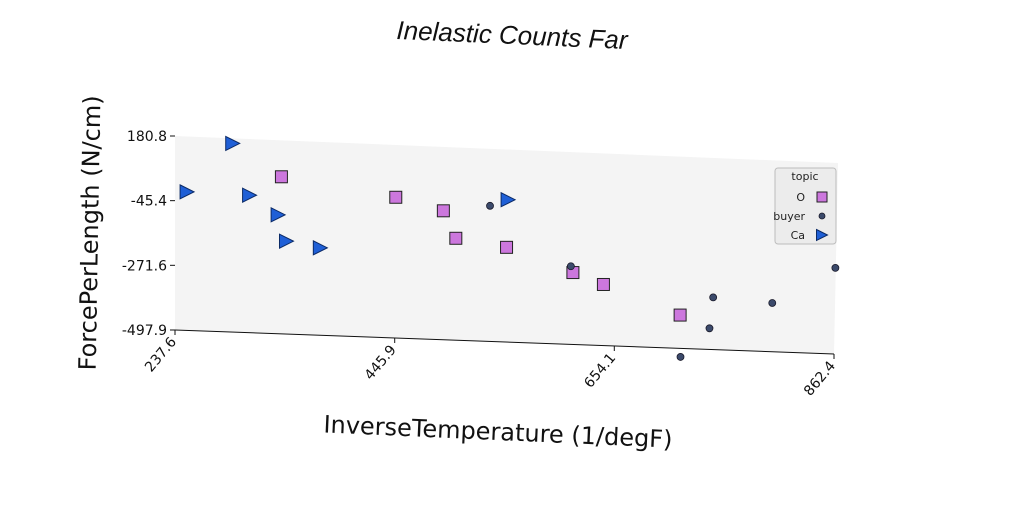  I want to click on y-tick-label: -45.4, so click(149, 202).